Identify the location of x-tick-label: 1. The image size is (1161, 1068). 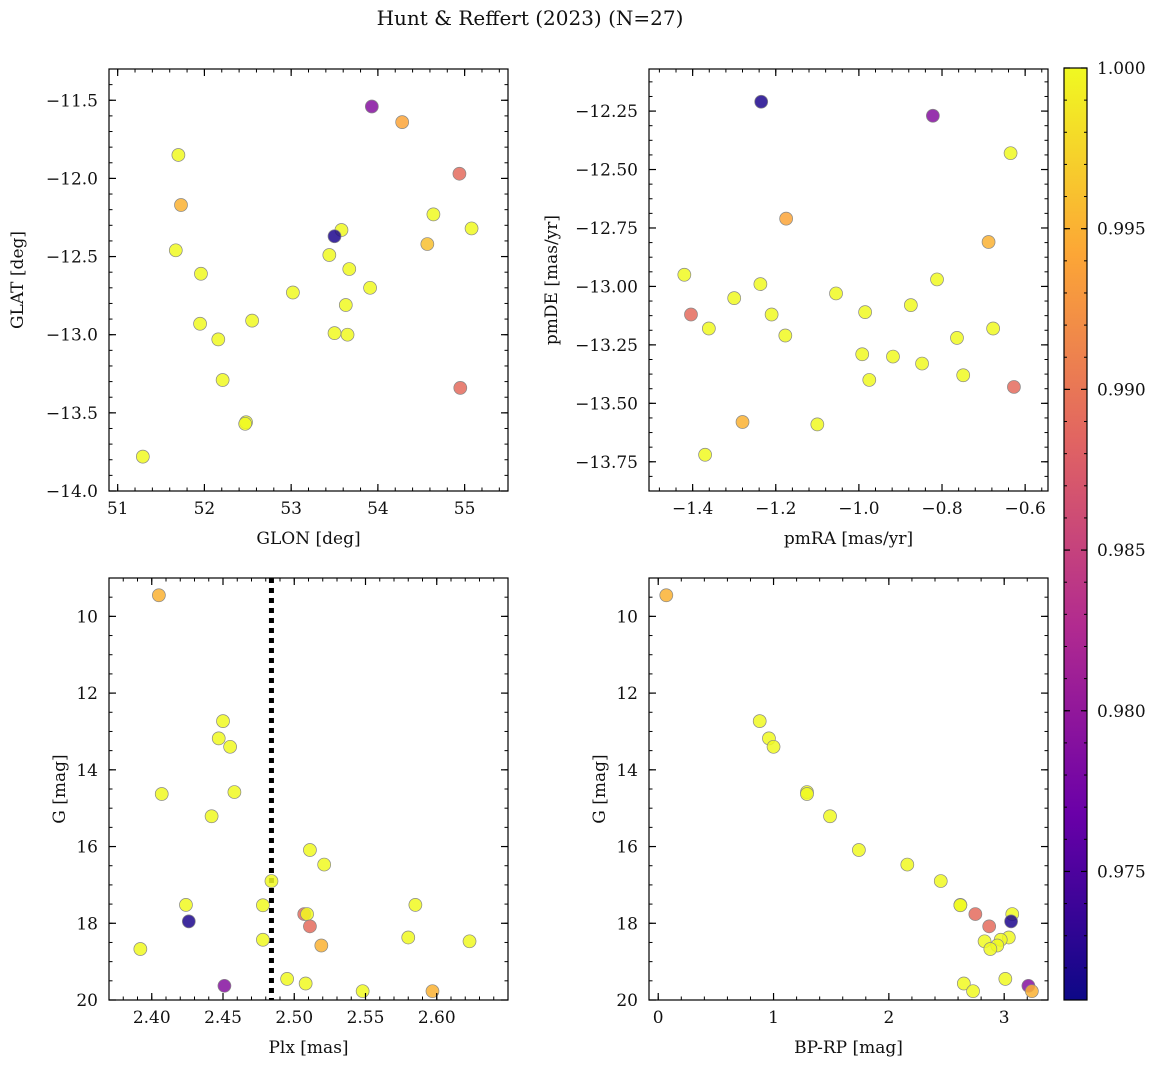
(773, 1018).